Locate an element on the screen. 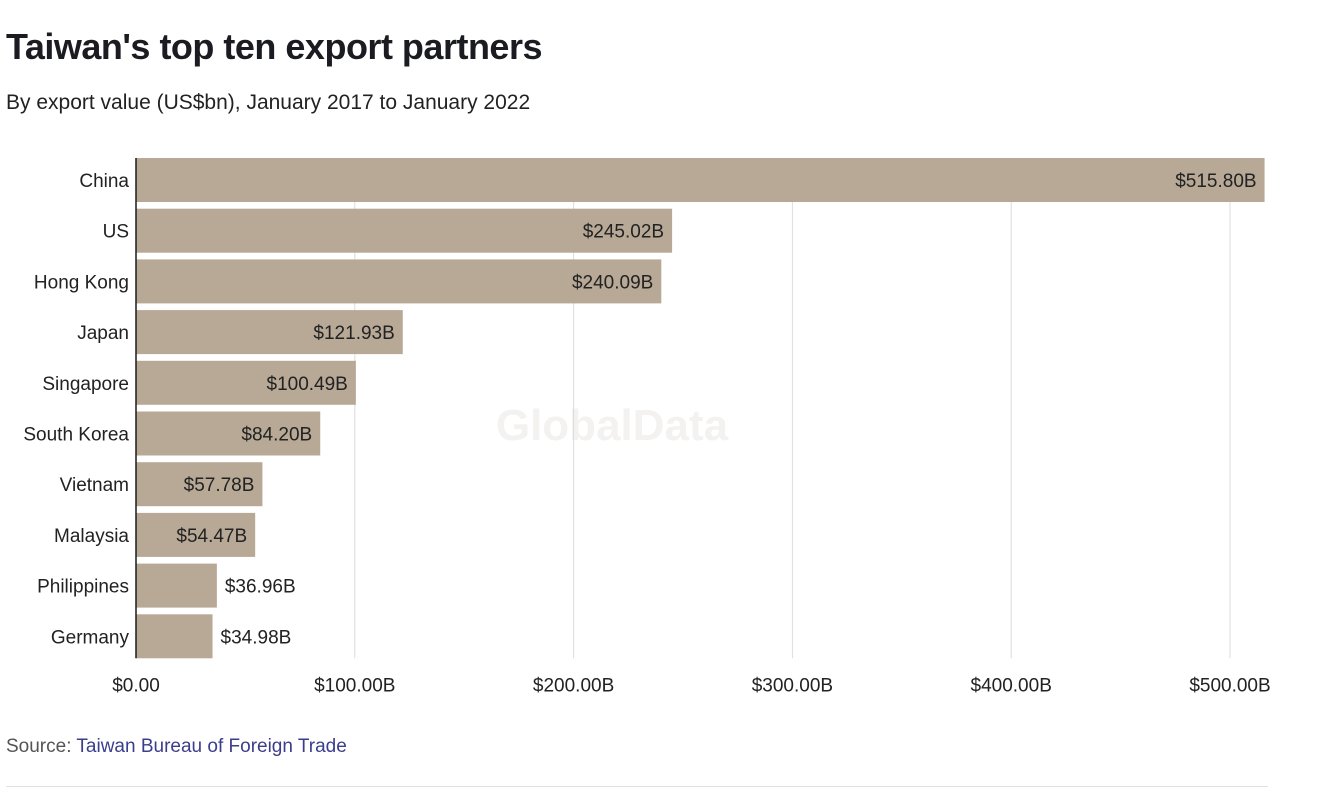 This screenshot has height=796, width=1324. value-label: $54.47B is located at coordinates (211, 536).